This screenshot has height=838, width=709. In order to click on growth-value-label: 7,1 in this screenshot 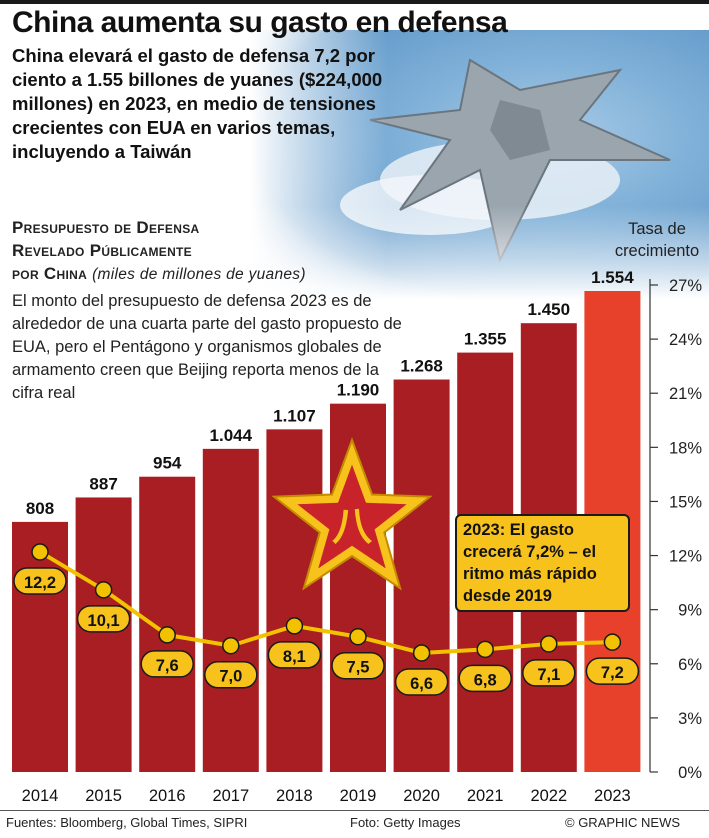, I will do `click(548, 675)`.